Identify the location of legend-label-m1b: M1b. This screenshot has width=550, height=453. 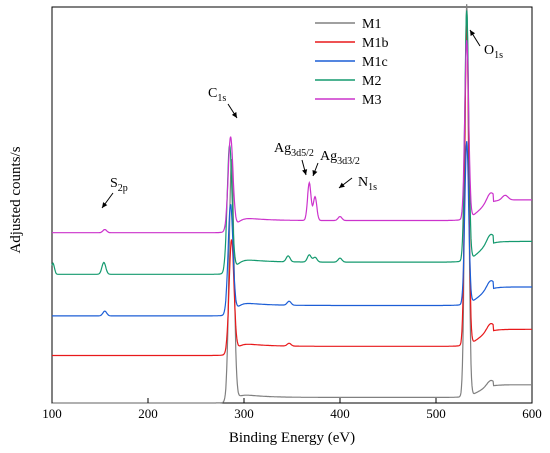
(375, 43).